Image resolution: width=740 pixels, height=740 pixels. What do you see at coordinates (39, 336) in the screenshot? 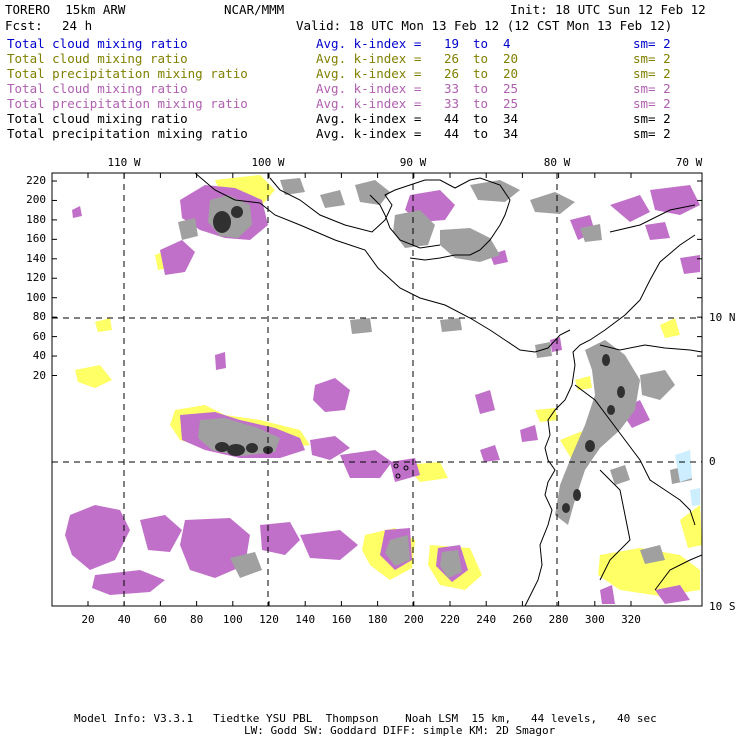
I see `y-grid-index-label: 60` at bounding box center [39, 336].